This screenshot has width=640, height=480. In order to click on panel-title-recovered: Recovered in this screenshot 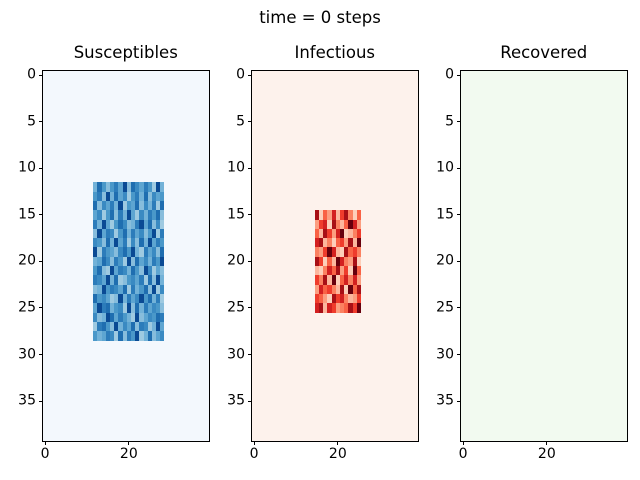, I will do `click(544, 52)`.